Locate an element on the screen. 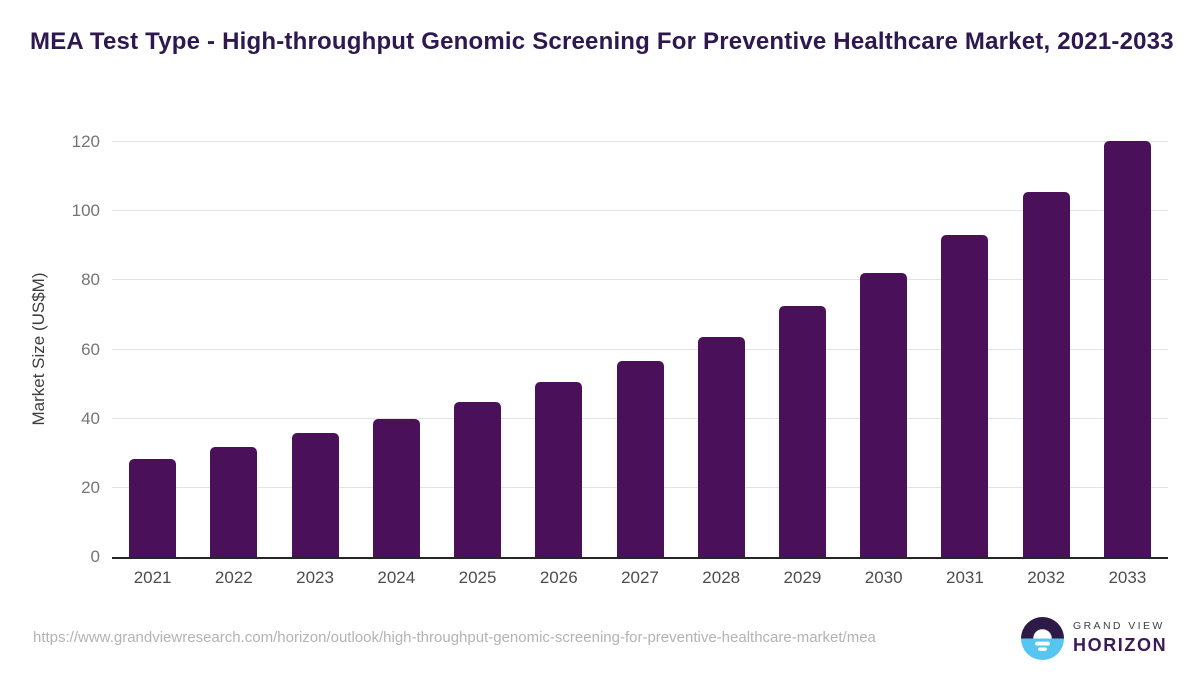 The width and height of the screenshot is (1200, 675). x-tick-label-2027: 2027 is located at coordinates (640, 577).